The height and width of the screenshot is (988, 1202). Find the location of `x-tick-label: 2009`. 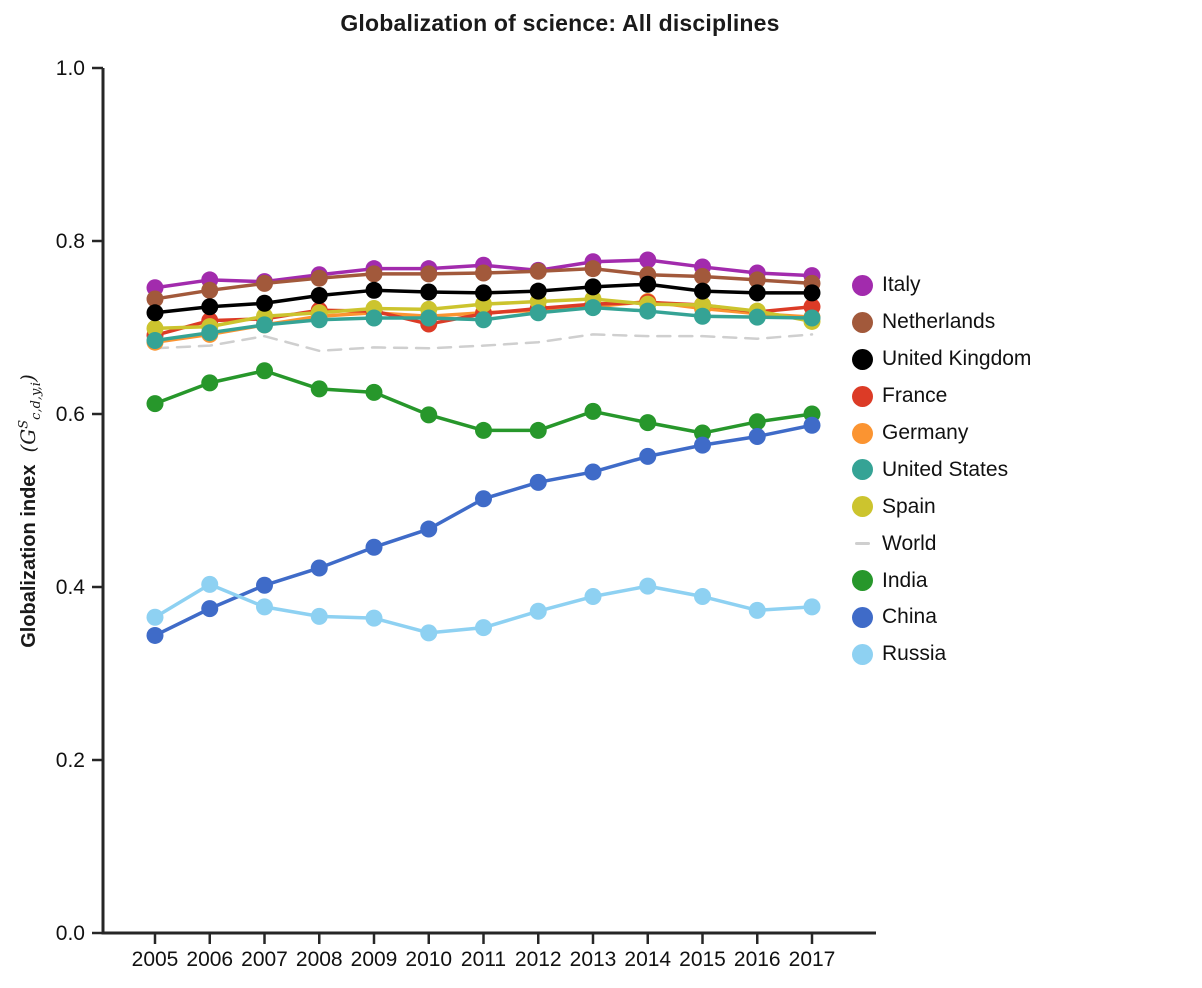

x-tick-label: 2009 is located at coordinates (374, 959).